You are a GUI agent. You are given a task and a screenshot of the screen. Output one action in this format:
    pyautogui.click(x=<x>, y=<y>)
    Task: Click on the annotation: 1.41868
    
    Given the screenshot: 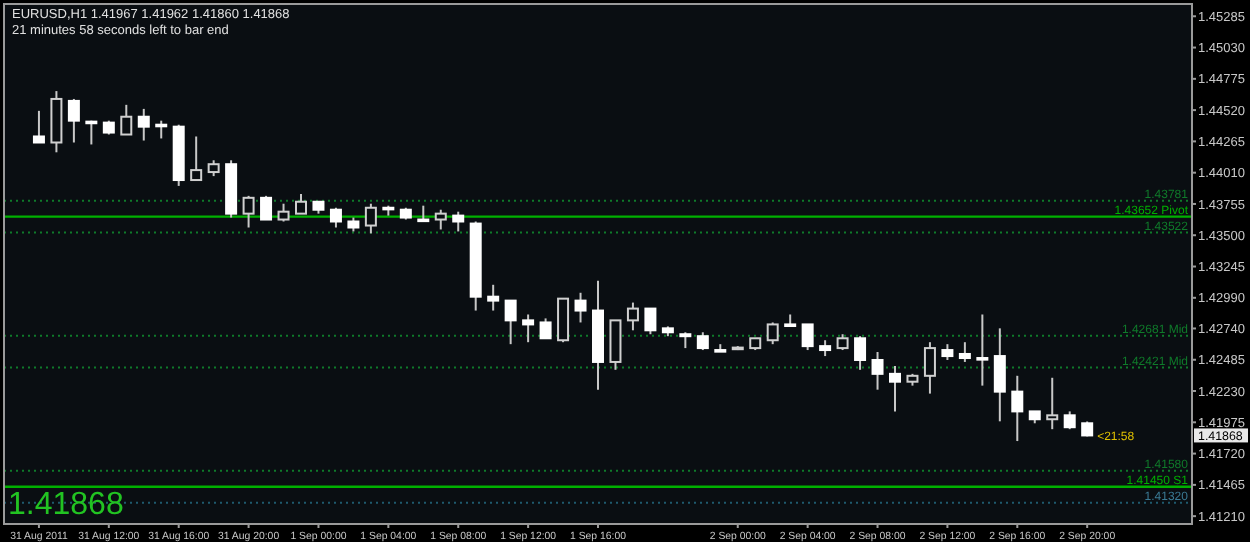 What is the action you would take?
    pyautogui.click(x=66, y=505)
    